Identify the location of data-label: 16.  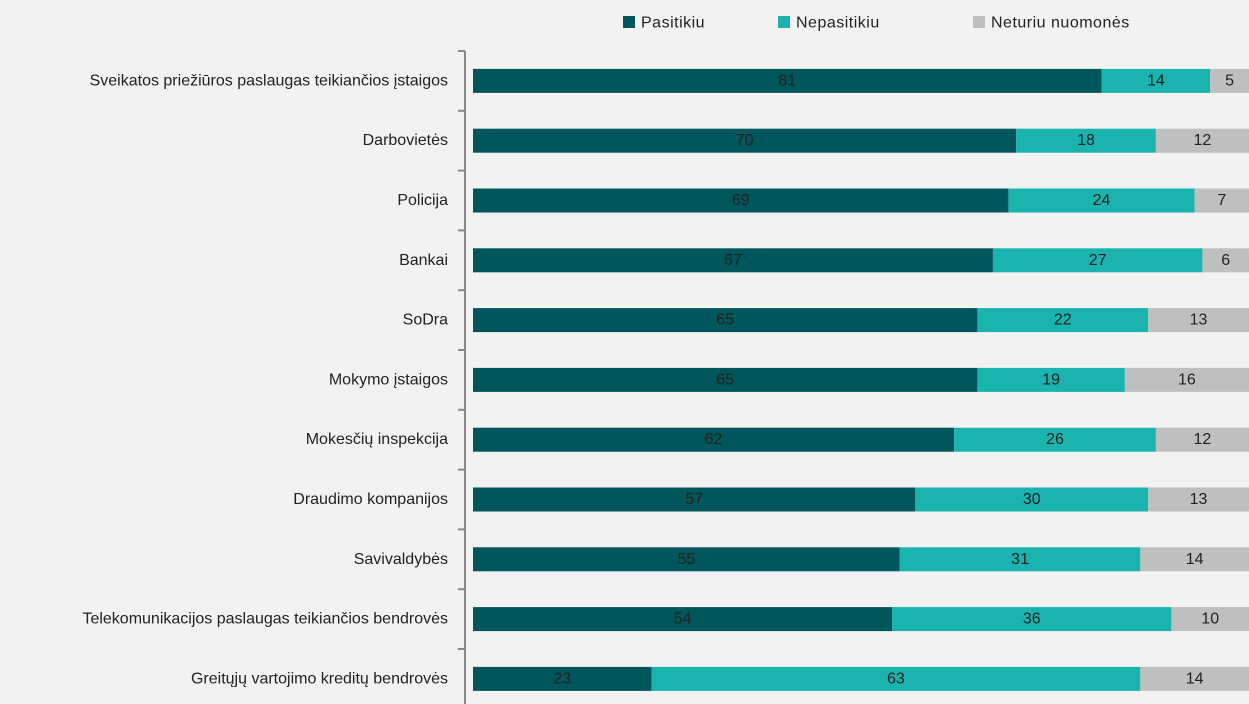
(1187, 379).